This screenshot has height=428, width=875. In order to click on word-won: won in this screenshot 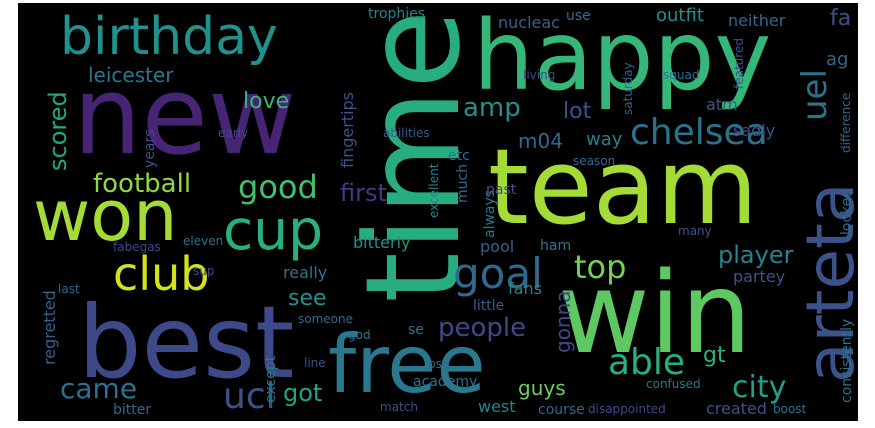, I will do `click(105, 216)`.